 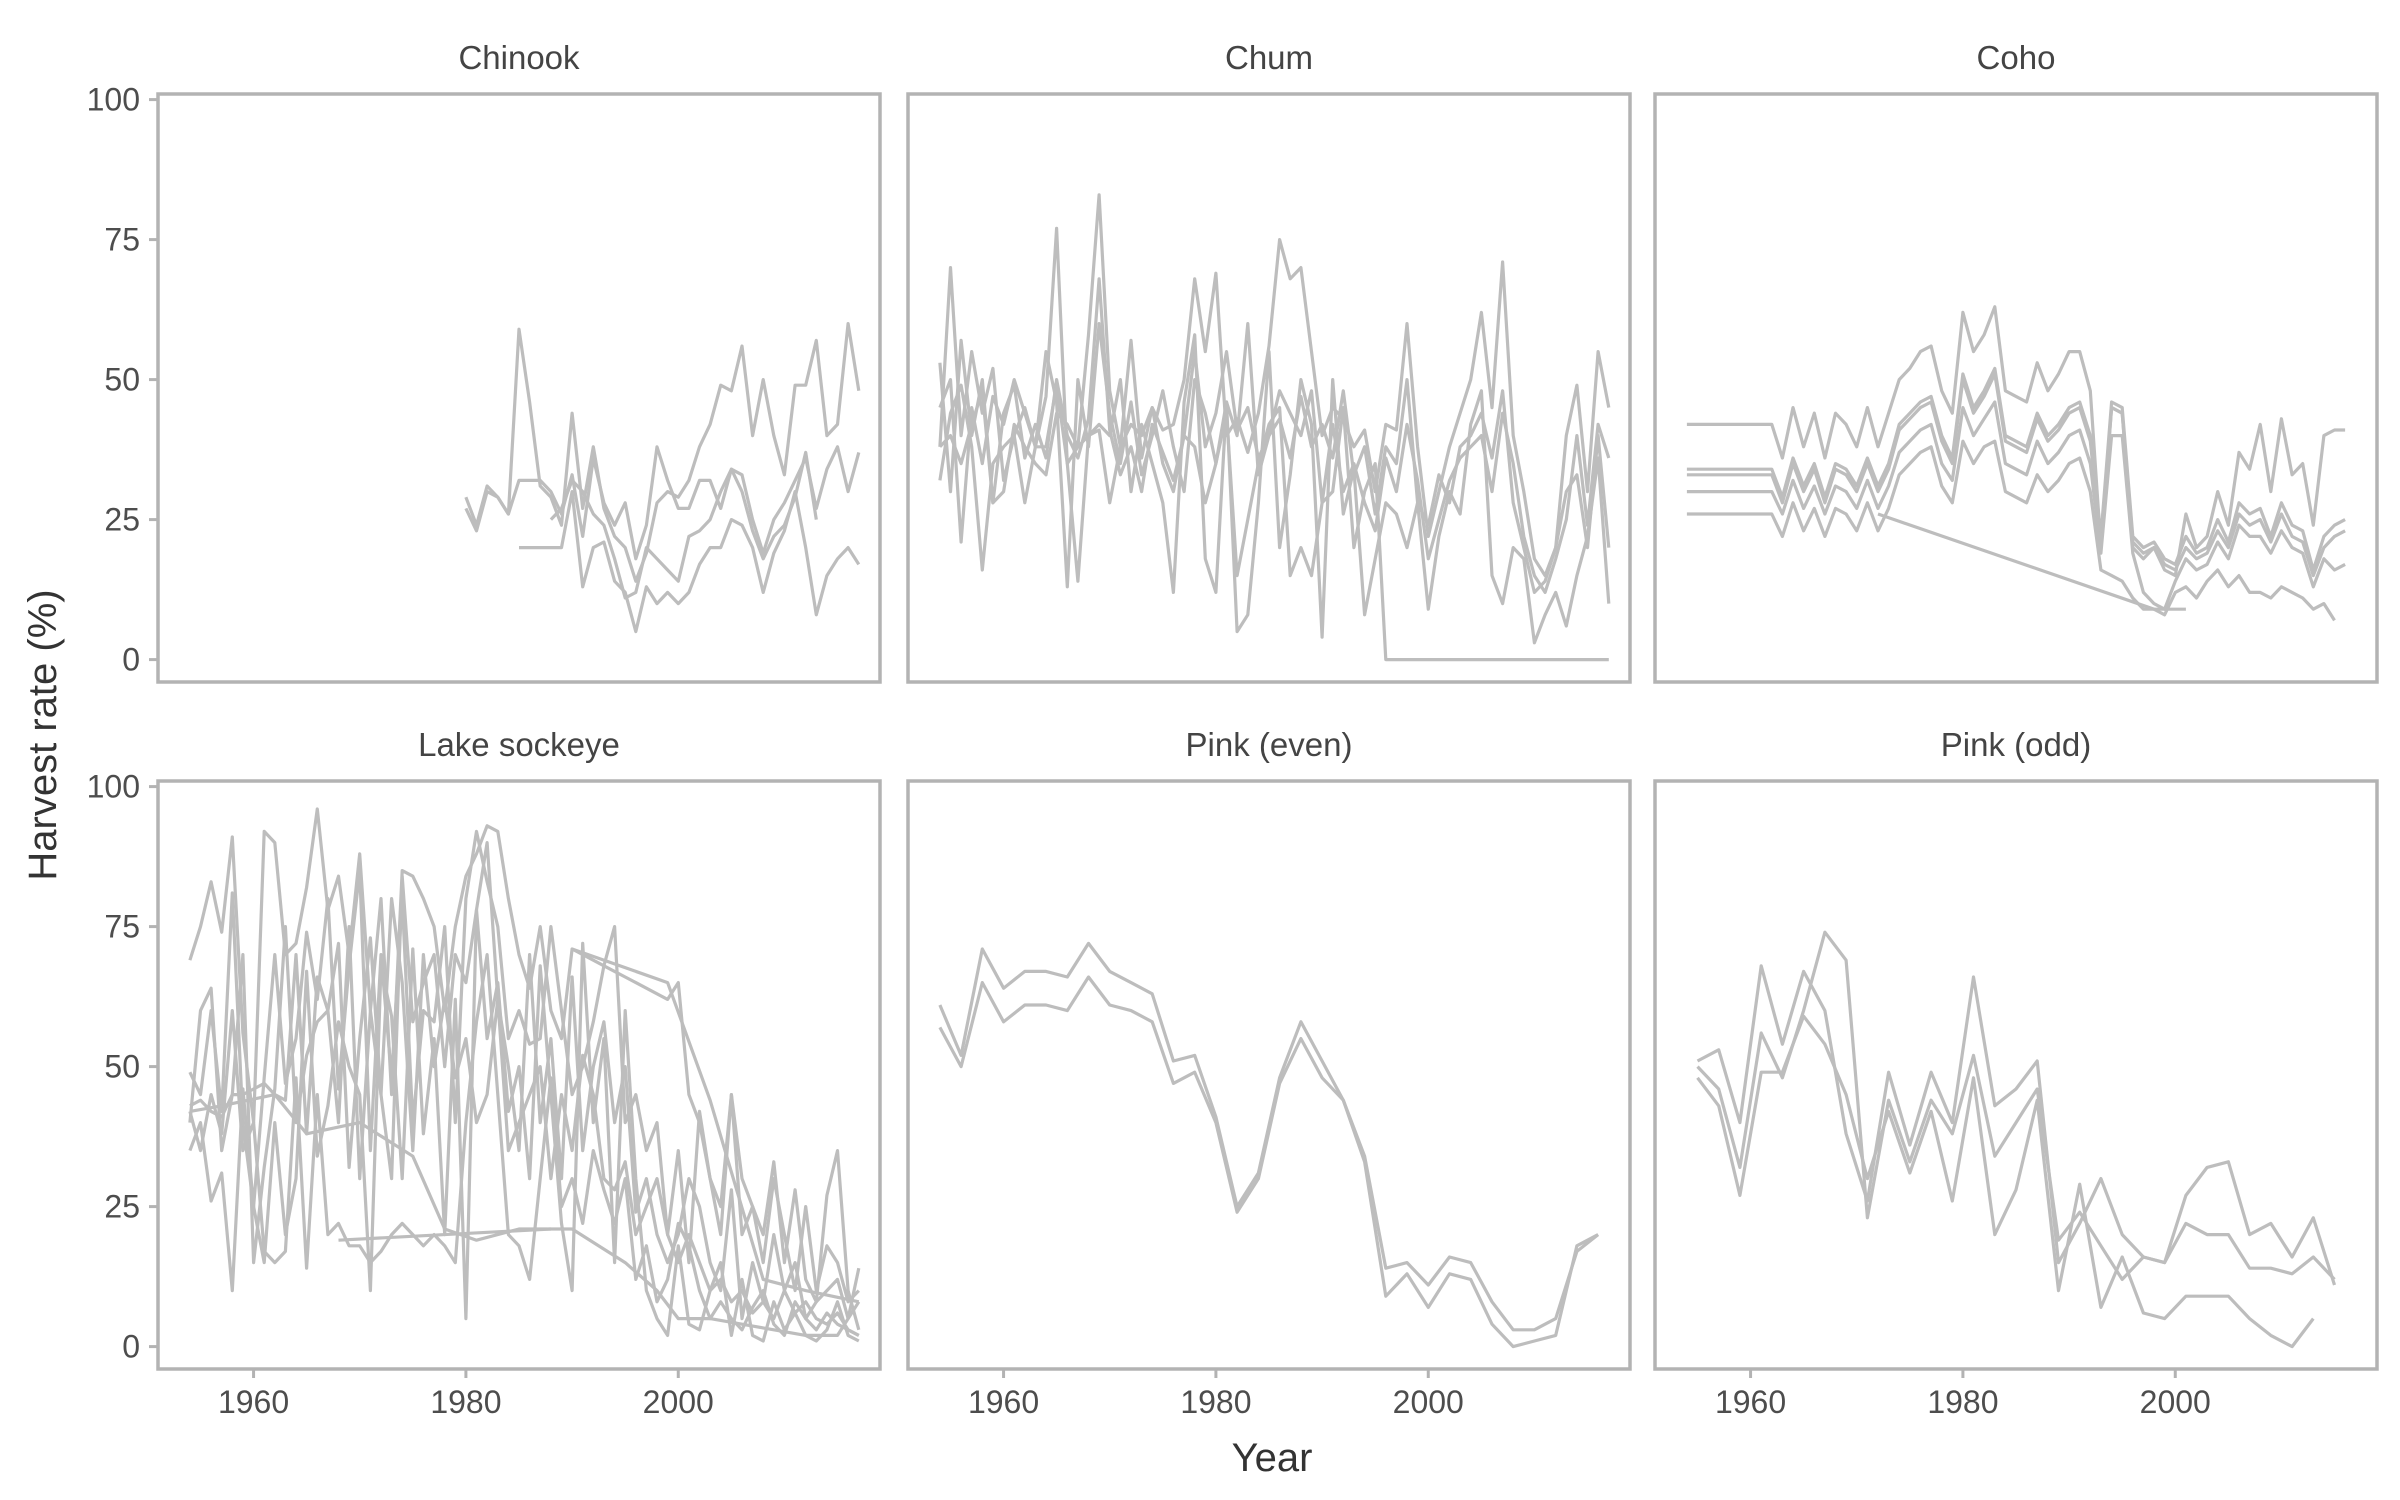 What do you see at coordinates (519, 744) in the screenshot?
I see `panel-title: Lake sockeye` at bounding box center [519, 744].